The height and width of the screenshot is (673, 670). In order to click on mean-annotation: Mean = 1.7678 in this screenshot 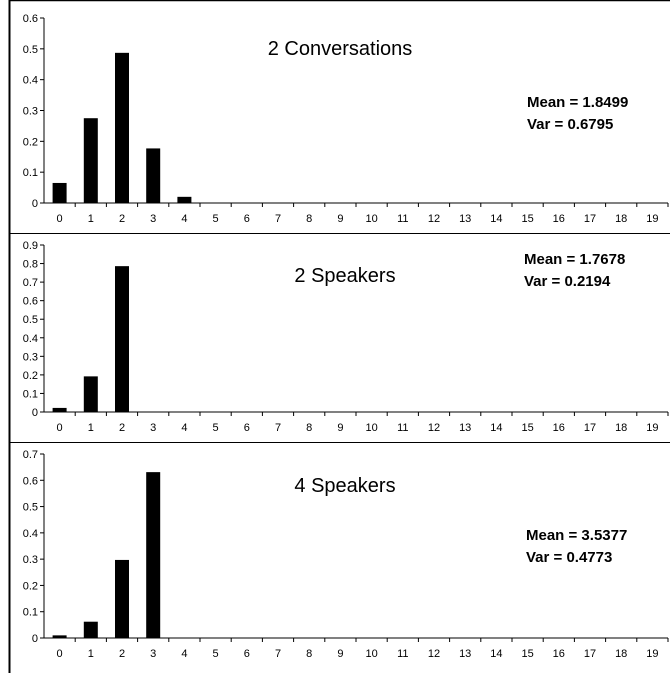, I will do `click(574, 259)`.